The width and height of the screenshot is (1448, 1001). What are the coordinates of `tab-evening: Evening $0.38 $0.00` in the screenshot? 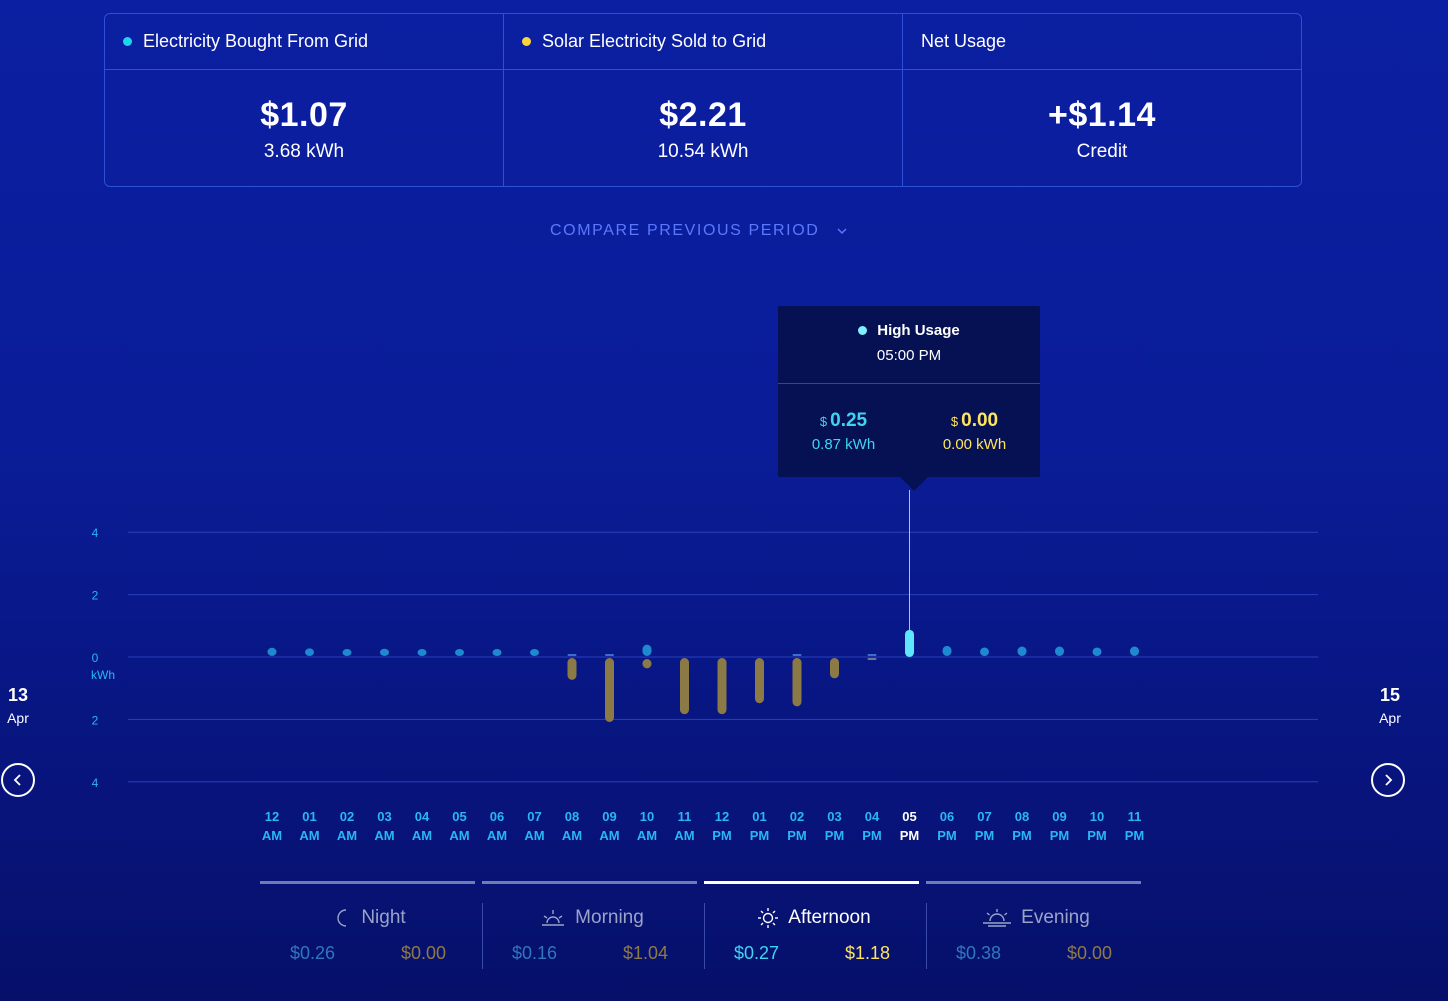 It's located at (1036, 931).